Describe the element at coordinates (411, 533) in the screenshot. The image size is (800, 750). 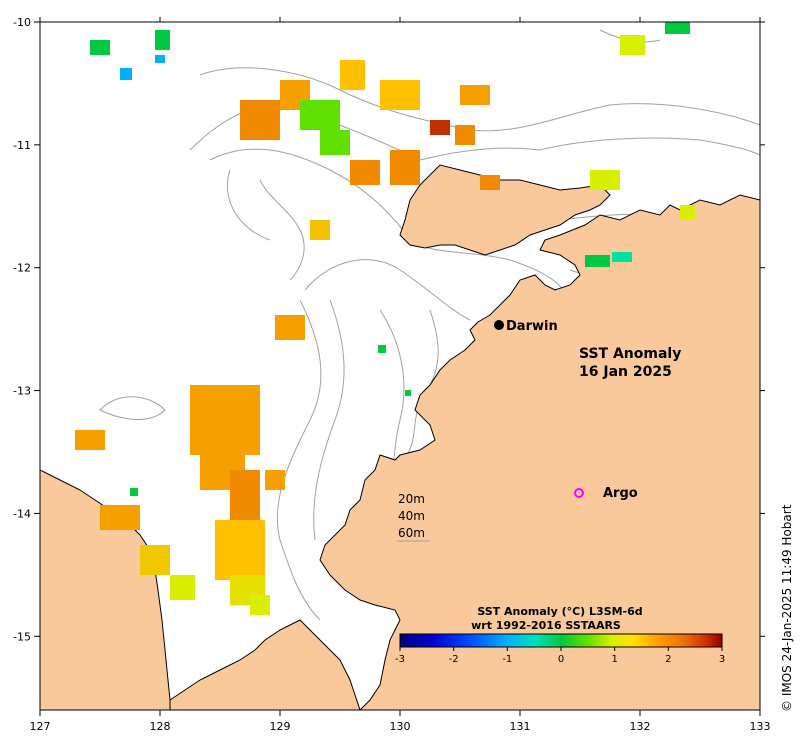
I see `depth-legend-60m: 60m` at that location.